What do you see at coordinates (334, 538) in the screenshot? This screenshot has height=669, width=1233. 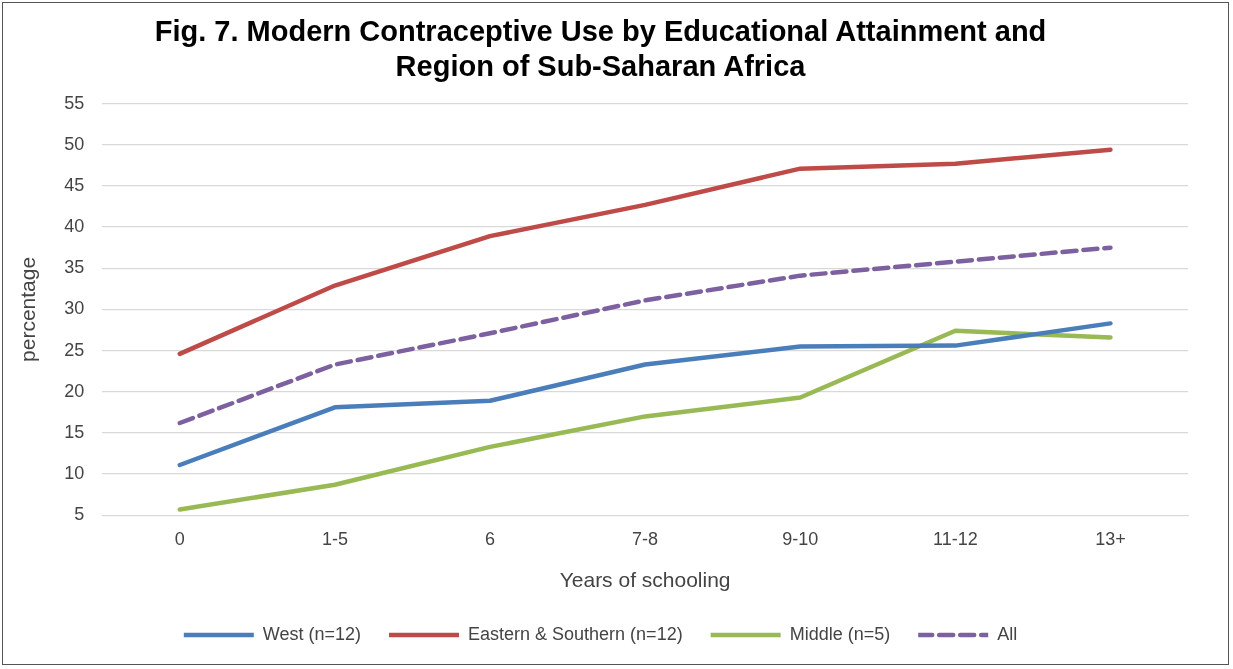 I see `x-tick-label: 1-5` at bounding box center [334, 538].